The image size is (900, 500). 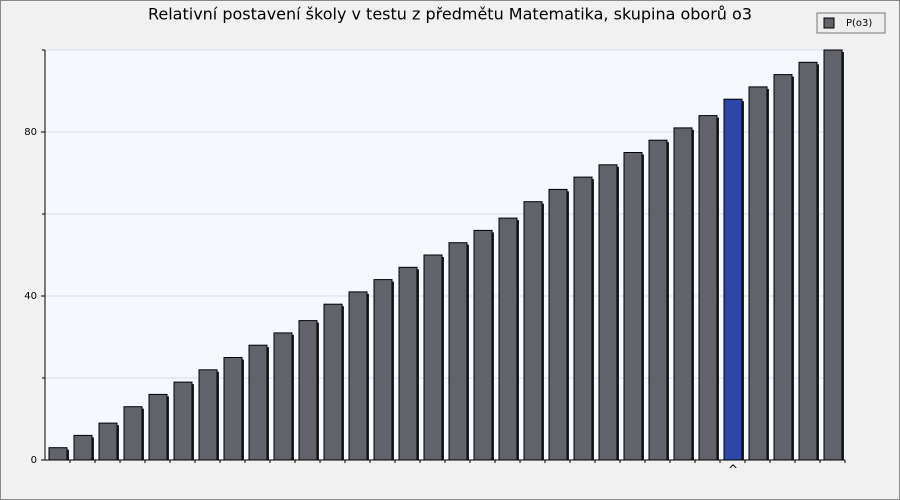 I want to click on y-tick-label: 40, so click(x=30, y=296).